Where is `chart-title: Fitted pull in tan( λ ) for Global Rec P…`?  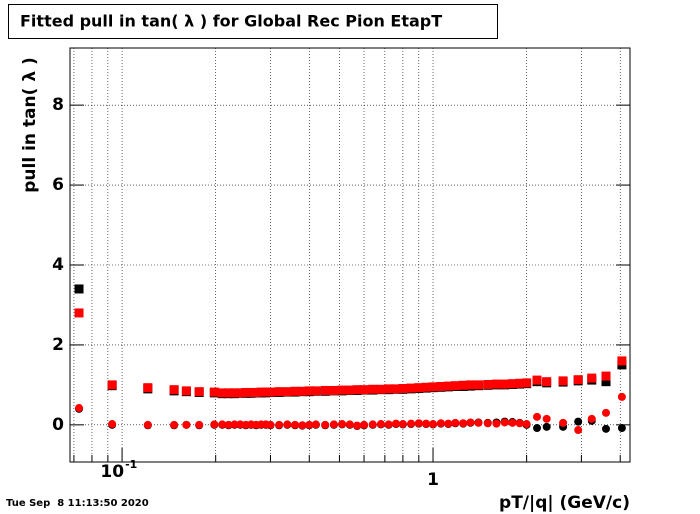 chart-title: Fitted pull in tan( λ ) for Global Rec P… is located at coordinates (231, 21).